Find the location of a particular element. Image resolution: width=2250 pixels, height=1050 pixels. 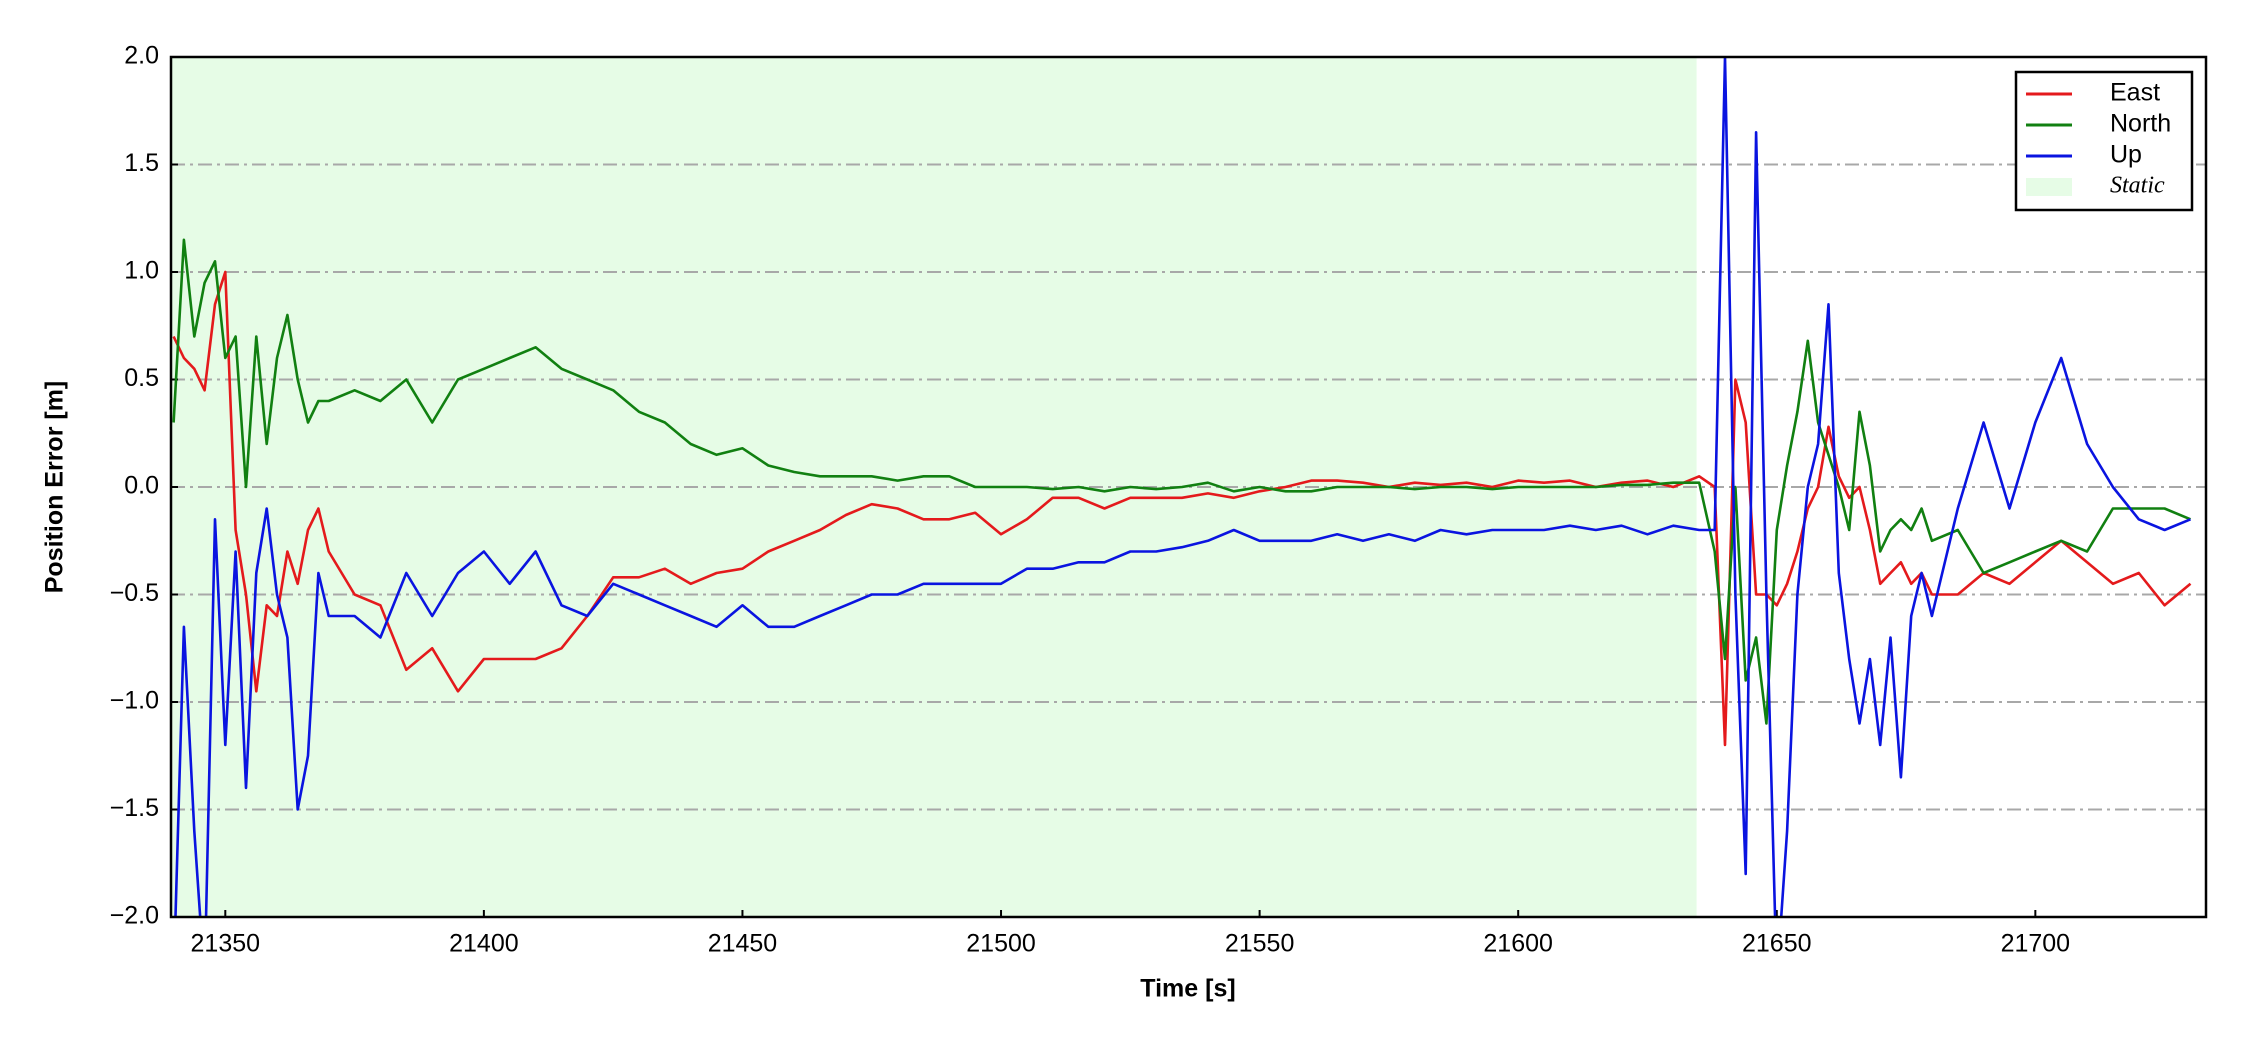

y-tick-label: 1.0 is located at coordinates (141, 271).